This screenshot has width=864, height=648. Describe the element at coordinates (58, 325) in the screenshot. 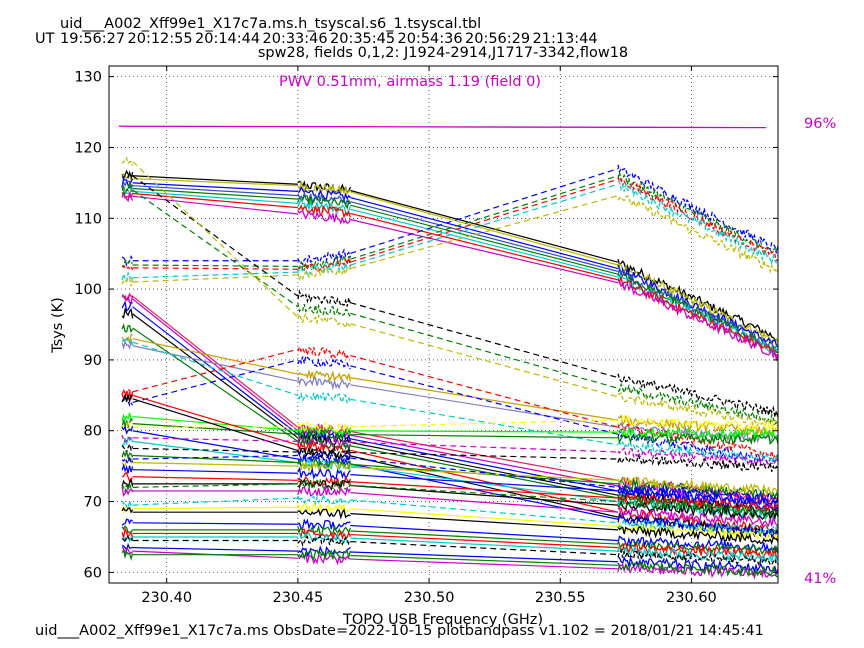

I see `y-axis-label: Tsys (K)` at that location.